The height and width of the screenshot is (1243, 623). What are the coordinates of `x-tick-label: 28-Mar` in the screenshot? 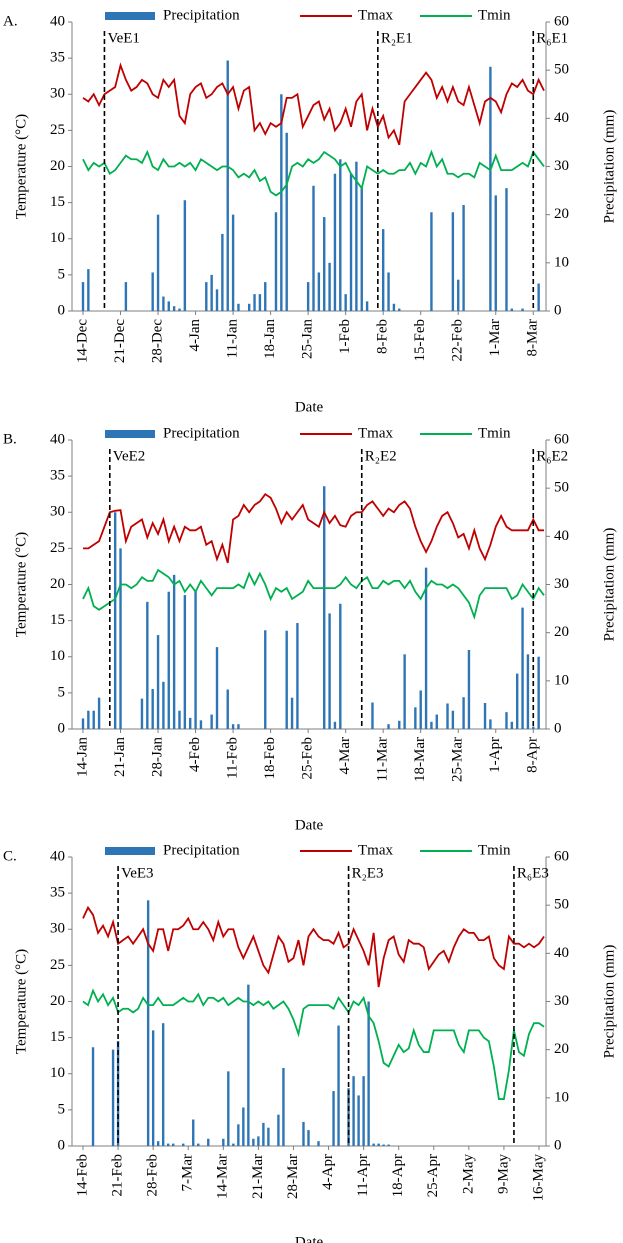 It's located at (293, 1176).